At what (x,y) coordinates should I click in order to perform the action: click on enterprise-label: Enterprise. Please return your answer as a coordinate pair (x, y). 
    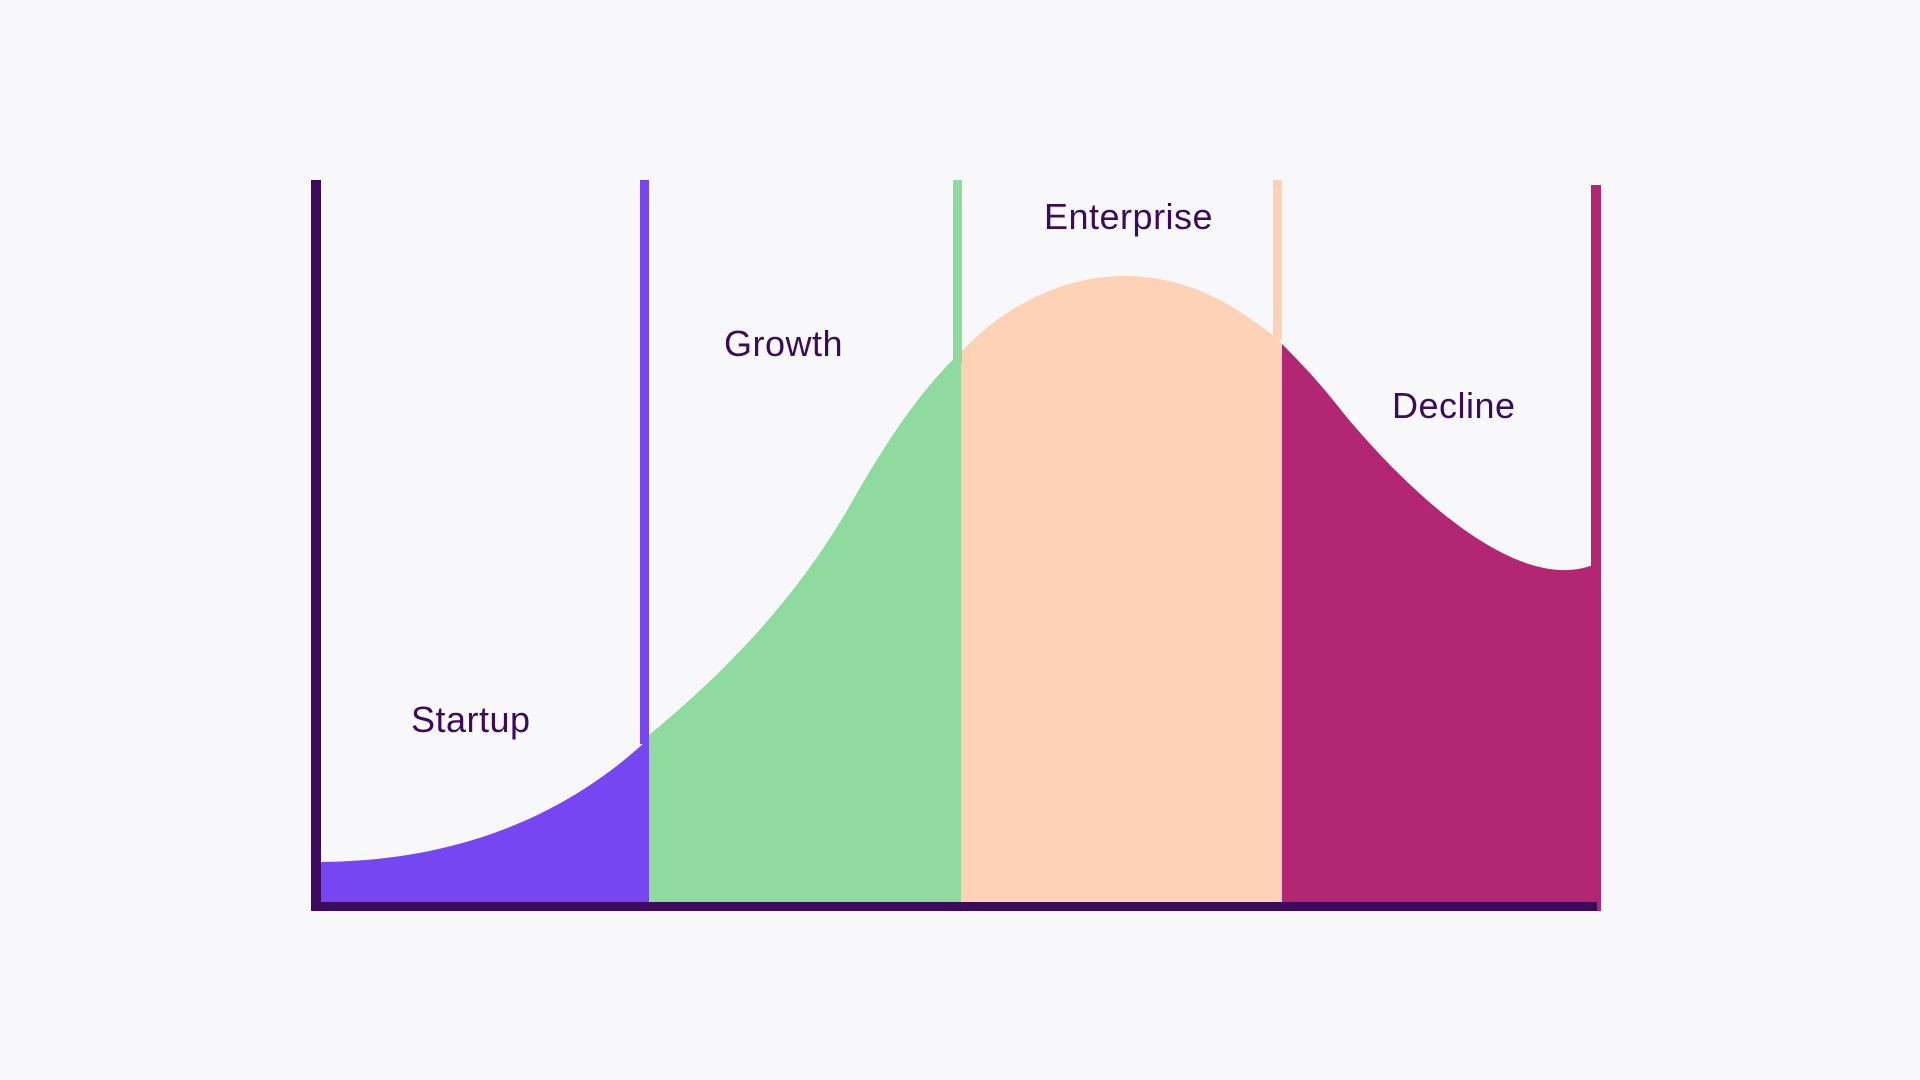
    Looking at the image, I should click on (1128, 216).